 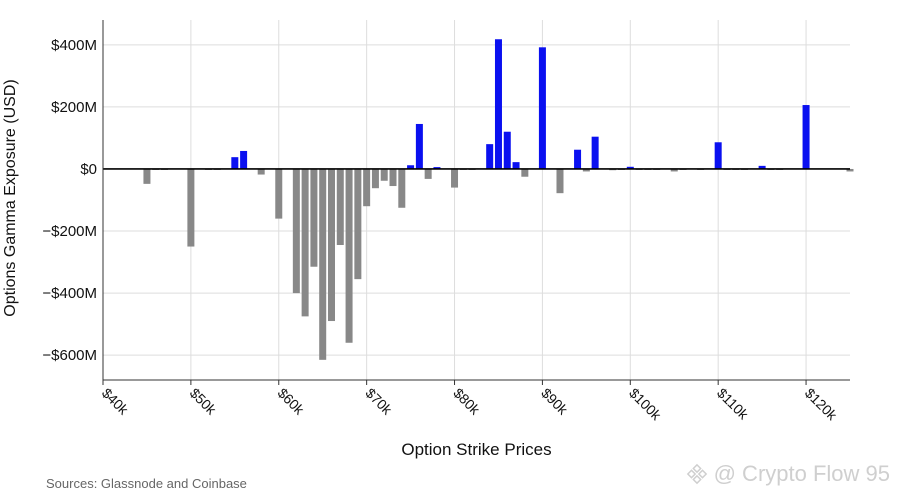 What do you see at coordinates (476, 449) in the screenshot?
I see `x-axis-label: Option Strike Prices` at bounding box center [476, 449].